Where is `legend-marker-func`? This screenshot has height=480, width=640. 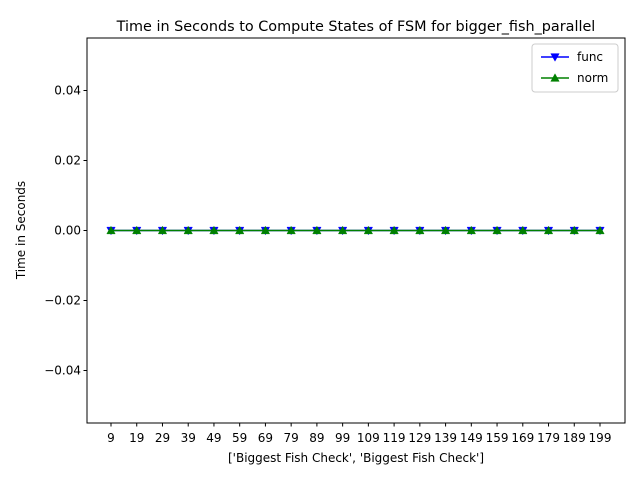
legend-marker-func is located at coordinates (555, 57).